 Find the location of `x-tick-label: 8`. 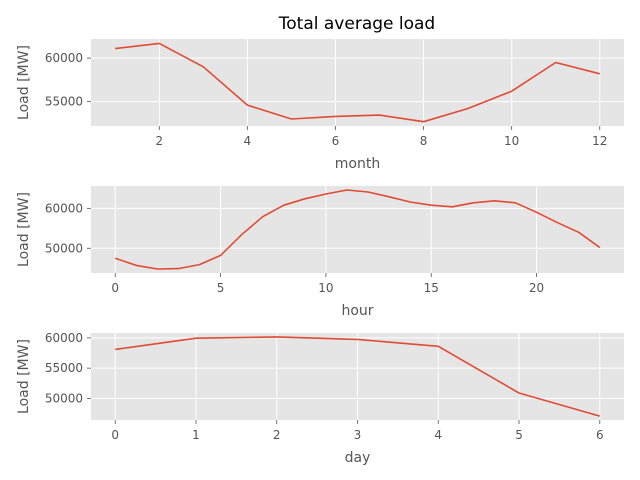

x-tick-label: 8 is located at coordinates (424, 141).